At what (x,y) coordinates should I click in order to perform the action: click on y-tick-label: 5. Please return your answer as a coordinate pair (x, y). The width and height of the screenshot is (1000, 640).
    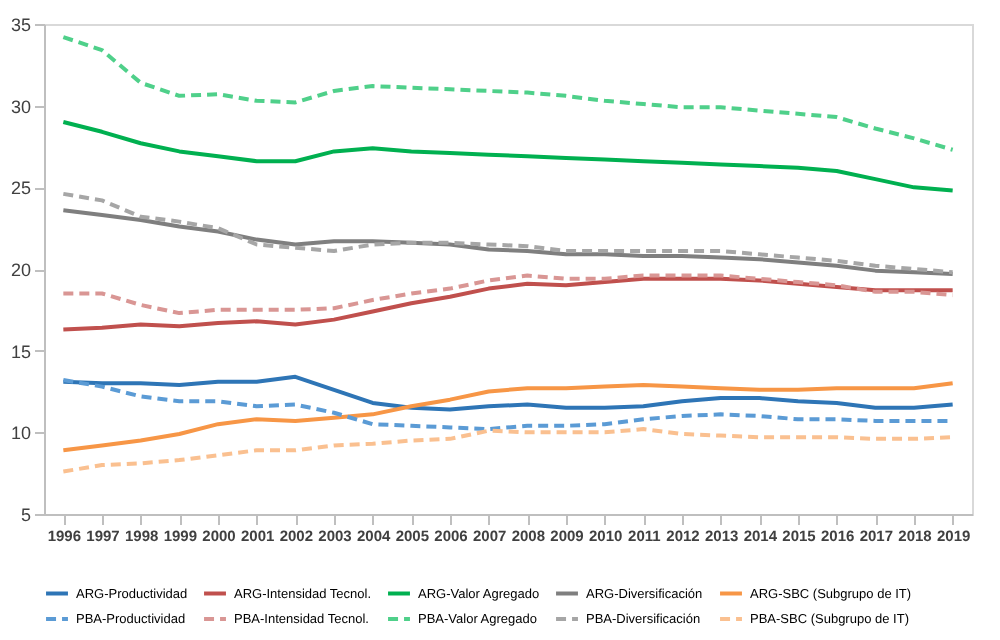
    Looking at the image, I should click on (25, 515).